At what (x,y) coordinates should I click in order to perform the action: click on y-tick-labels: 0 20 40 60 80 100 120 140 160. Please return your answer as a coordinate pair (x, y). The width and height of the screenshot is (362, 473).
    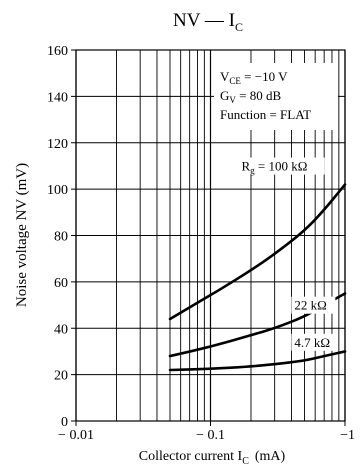
    Looking at the image, I should click on (57, 237).